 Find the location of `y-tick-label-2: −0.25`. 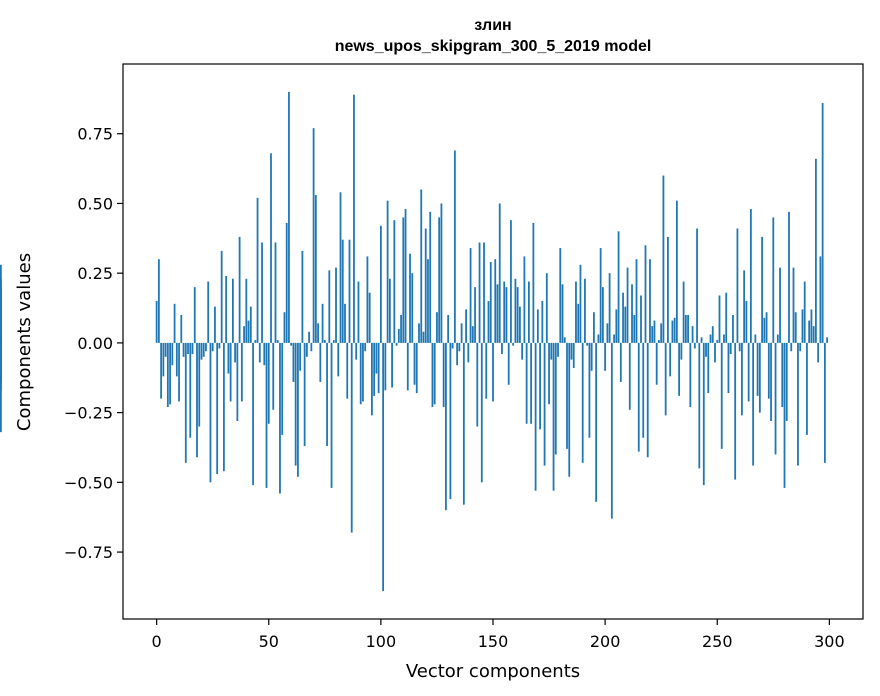

y-tick-label-2: −0.25 is located at coordinates (88, 413).